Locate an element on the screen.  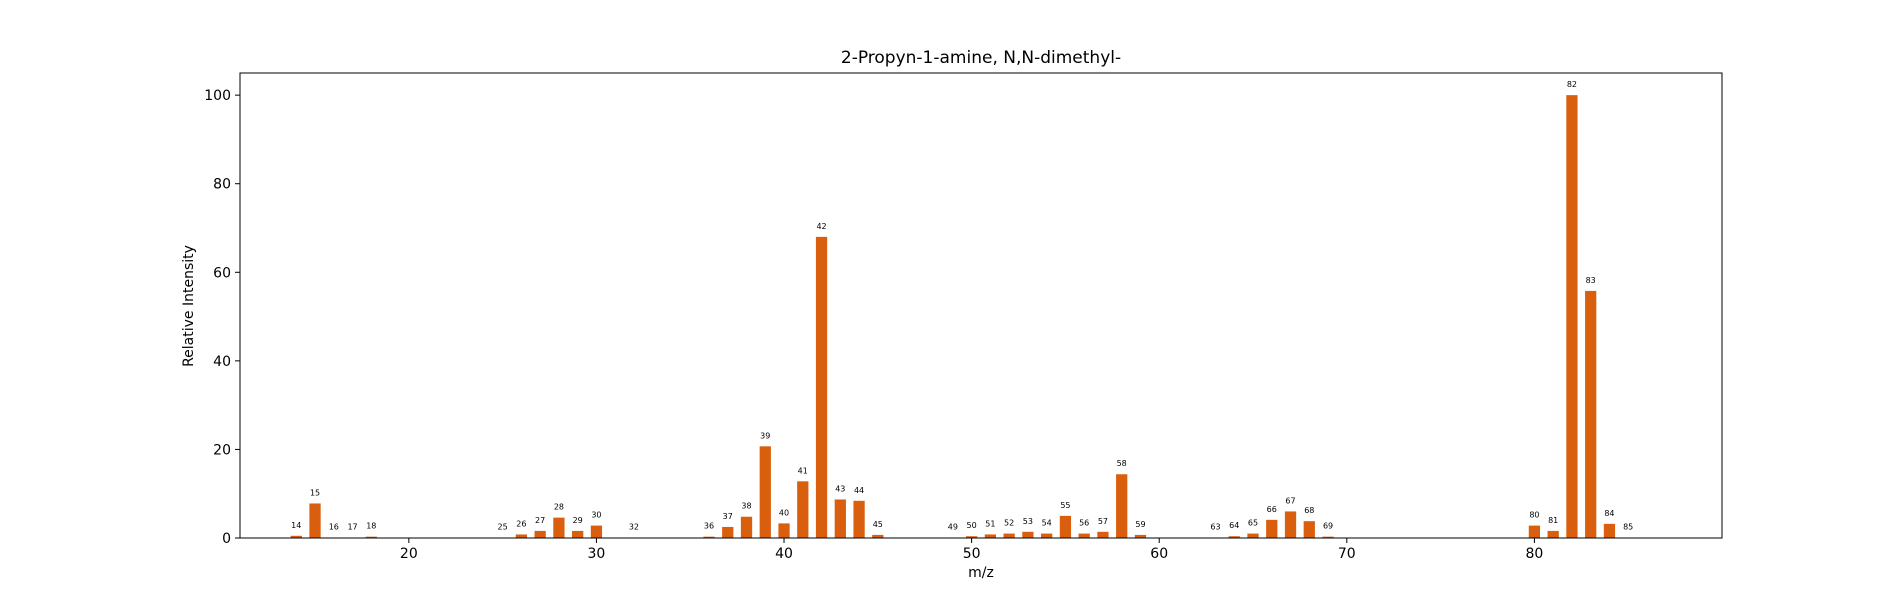
bar-label-mz-80: 80 is located at coordinates (1534, 515).